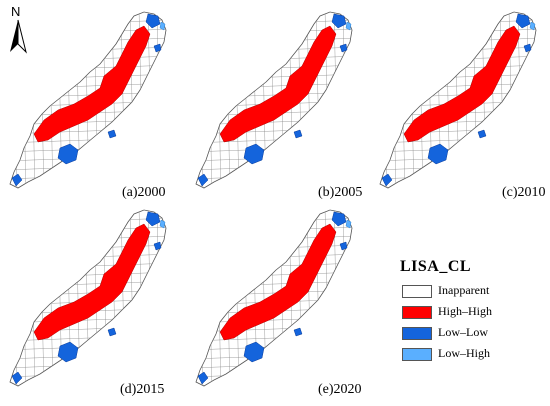 This screenshot has height=406, width=550. I want to click on north-arrow-icon, so click(18, 36).